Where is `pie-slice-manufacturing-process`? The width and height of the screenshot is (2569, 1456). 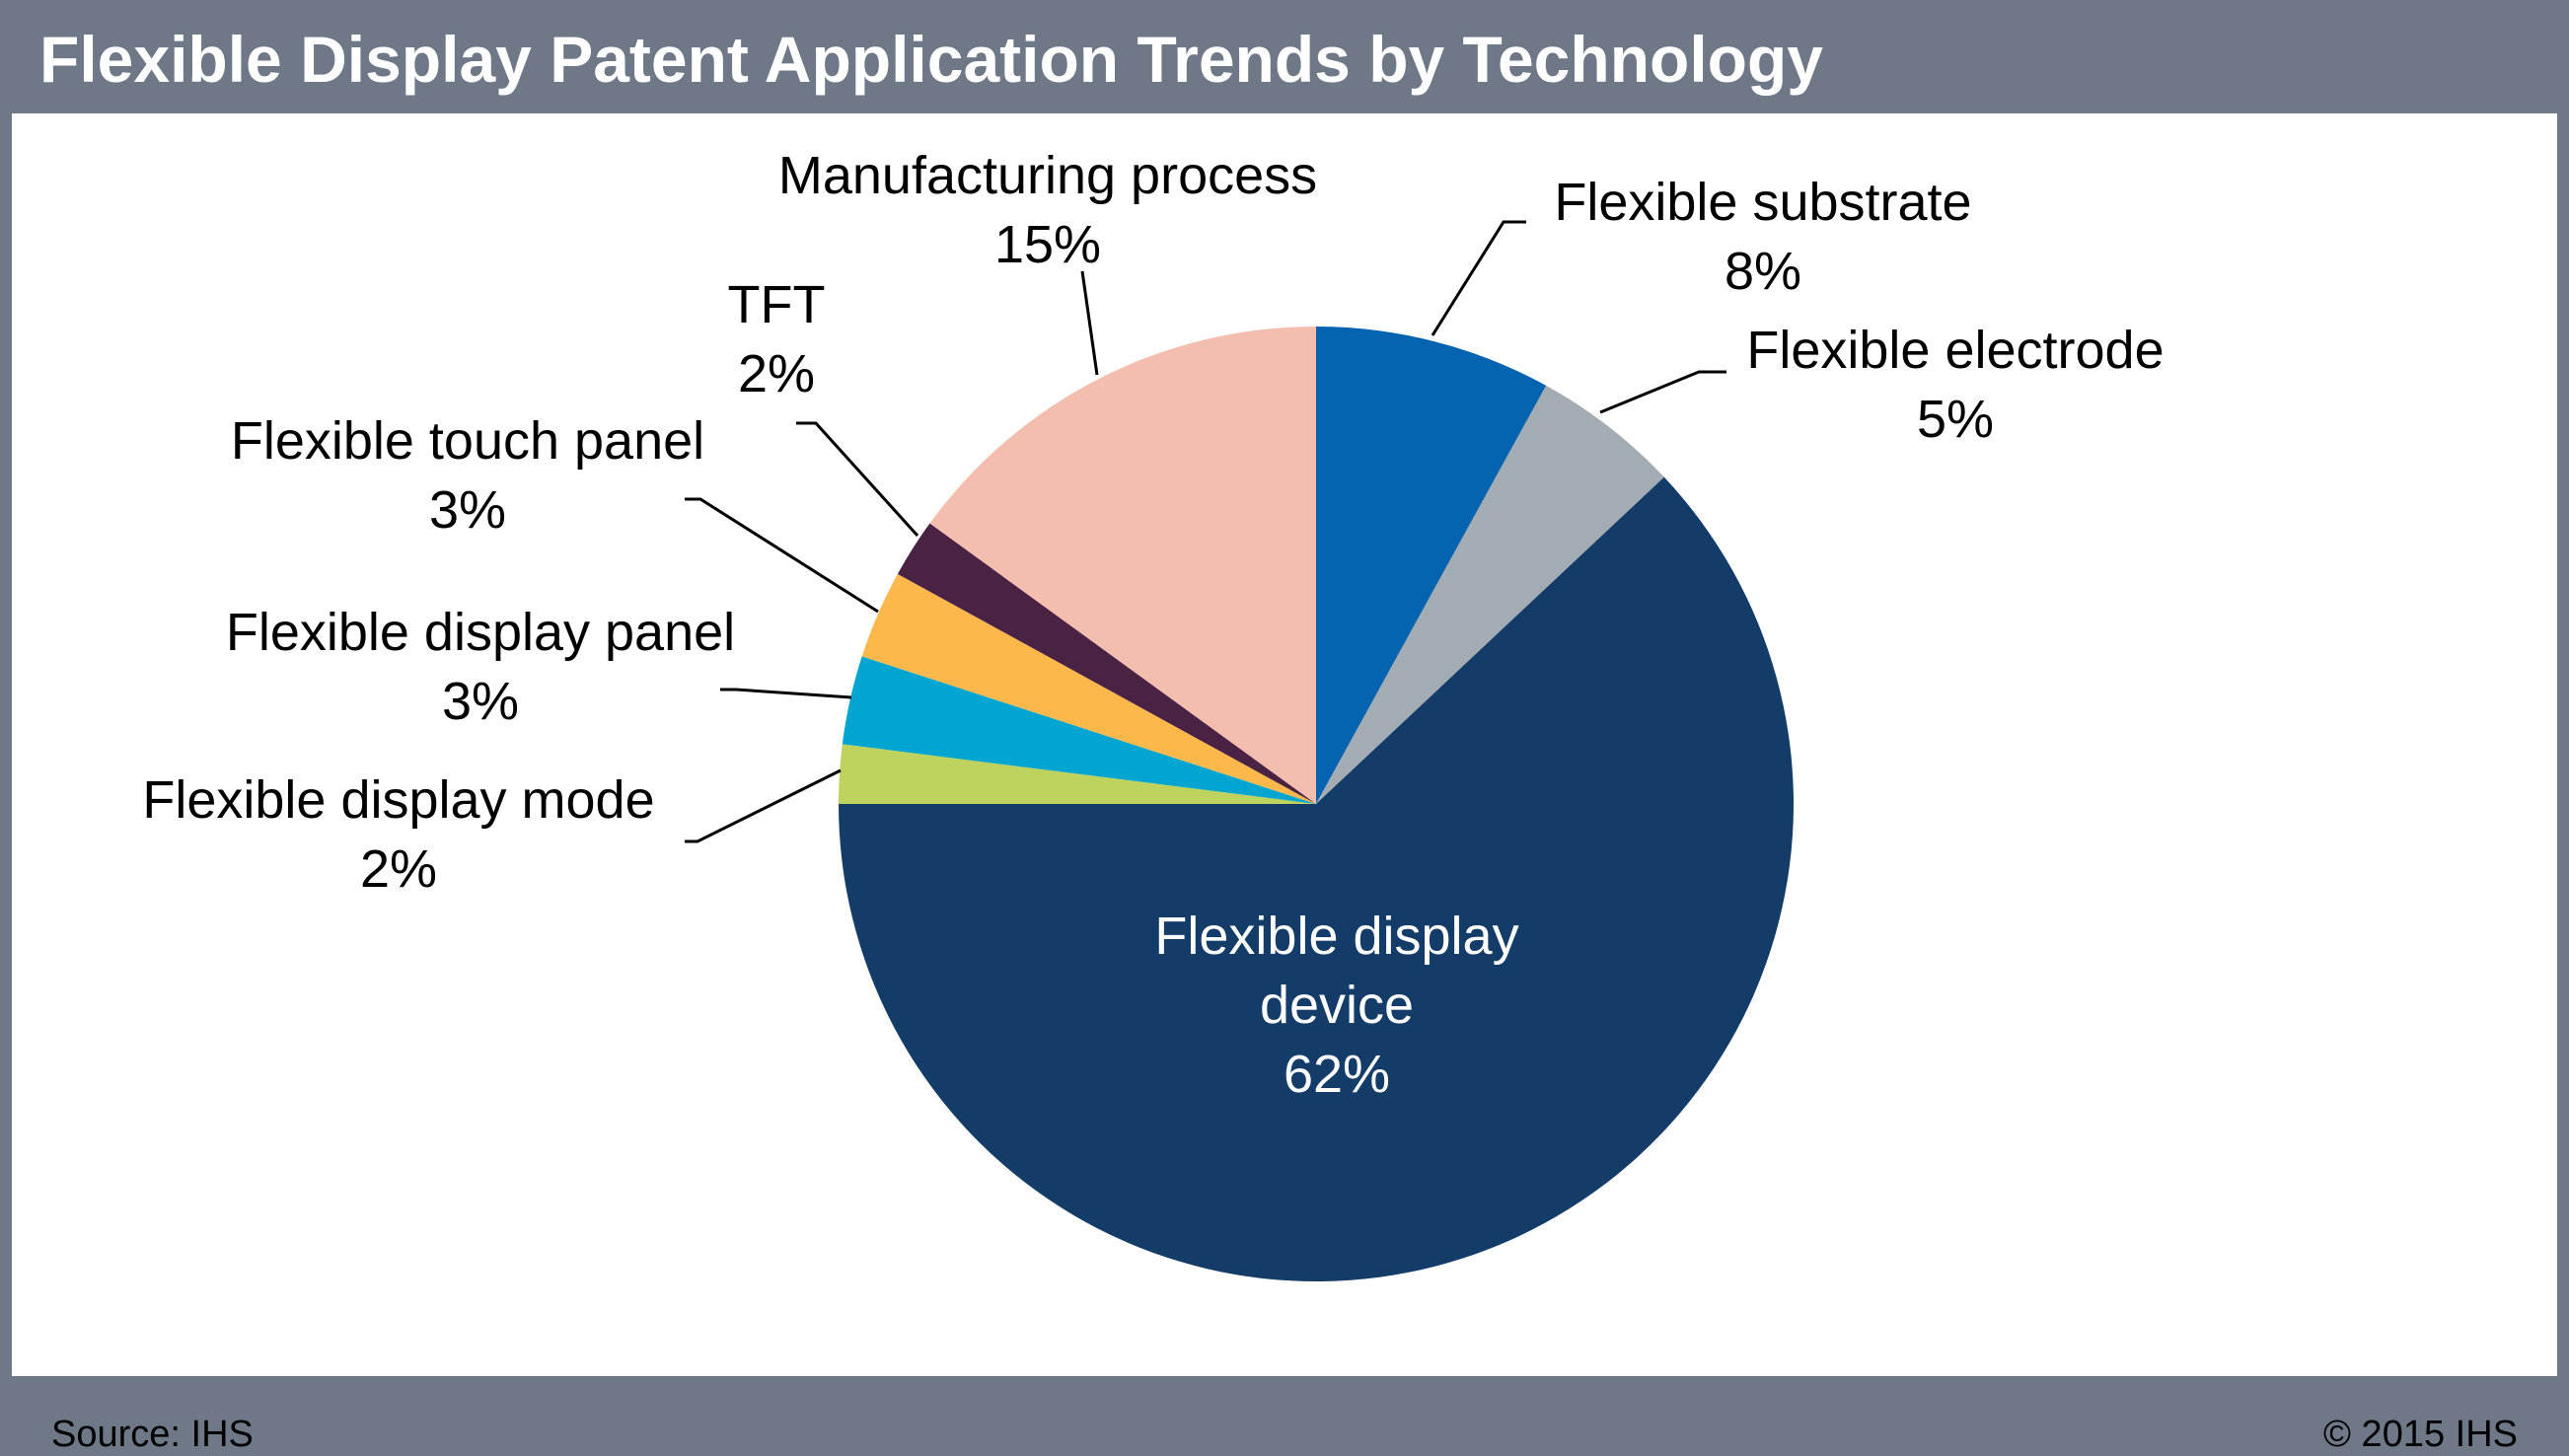 pie-slice-manufacturing-process is located at coordinates (1122, 565).